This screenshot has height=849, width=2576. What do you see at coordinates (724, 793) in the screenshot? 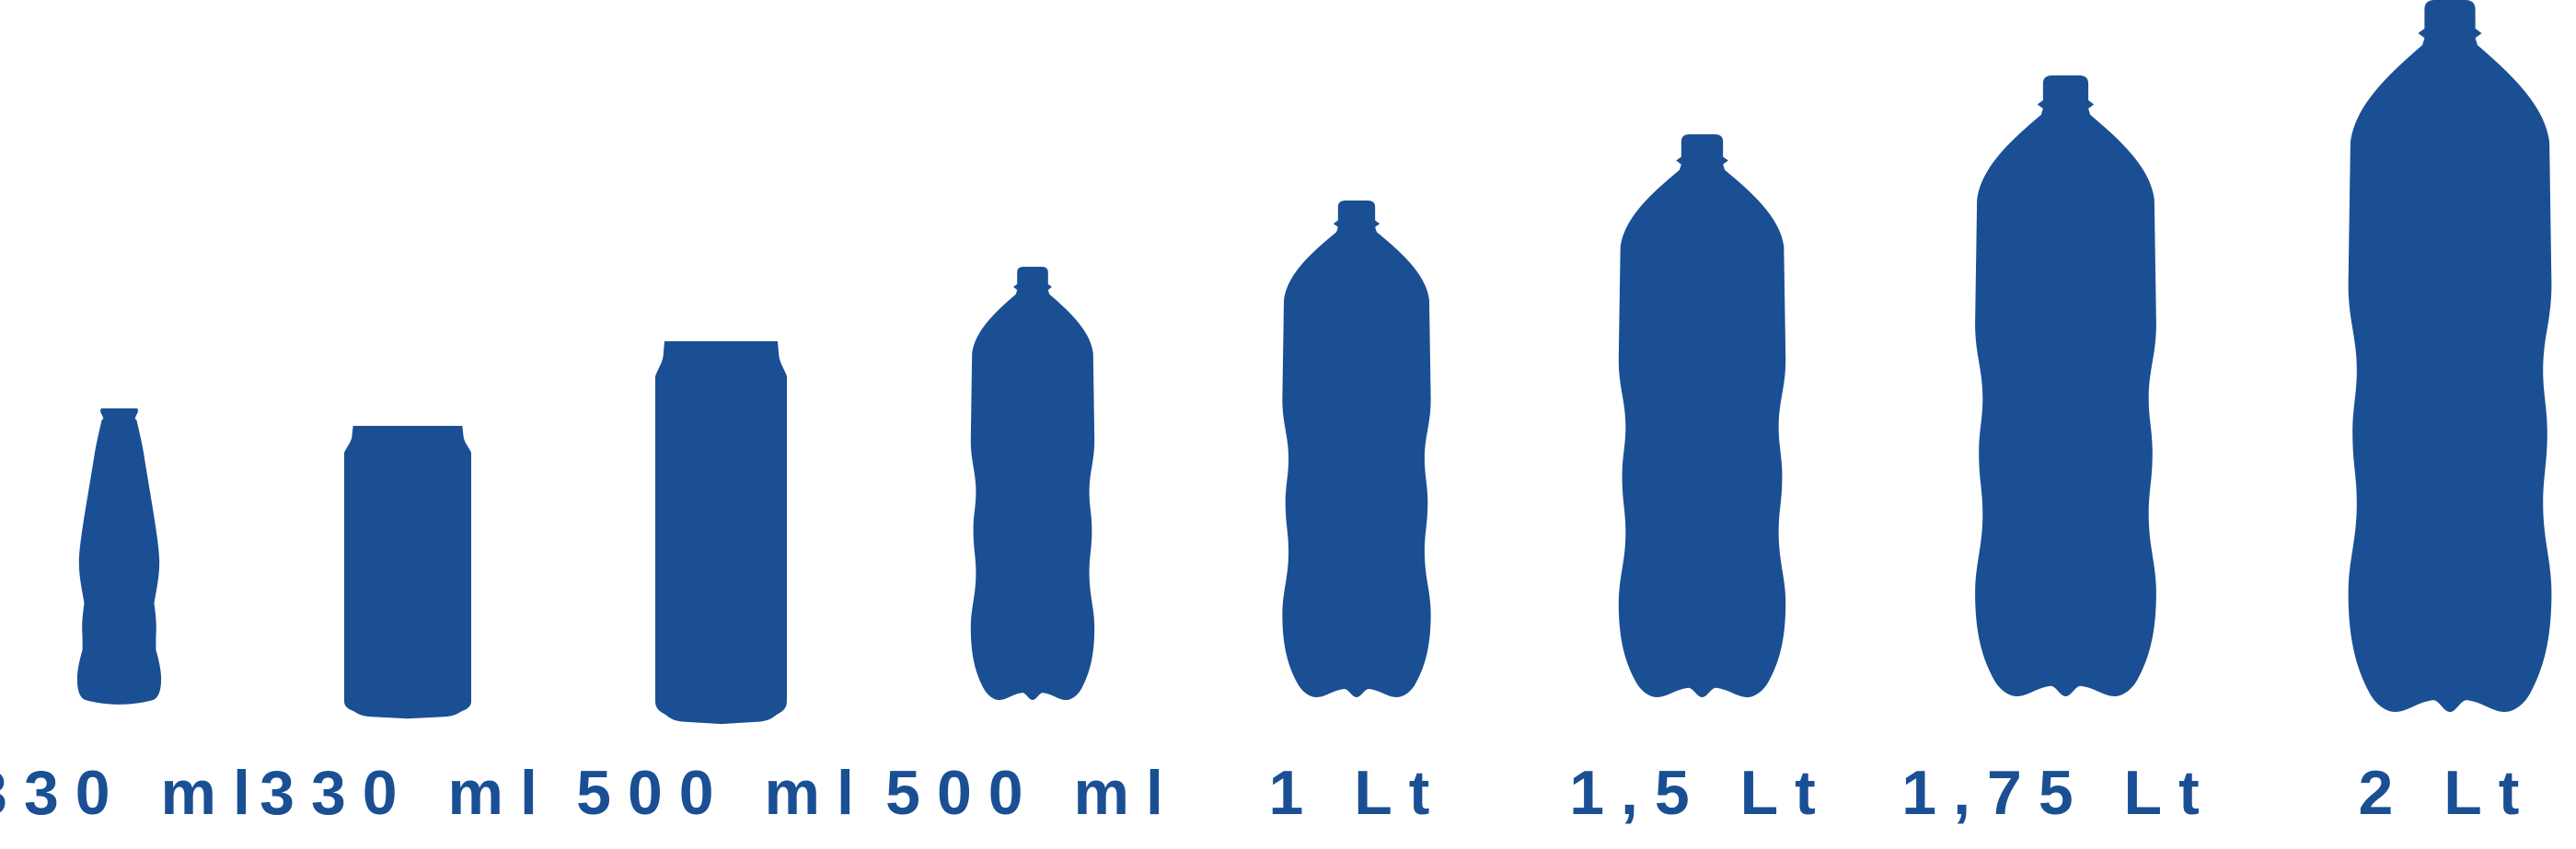
I see `size-label-can-500ml: 500 ml` at bounding box center [724, 793].